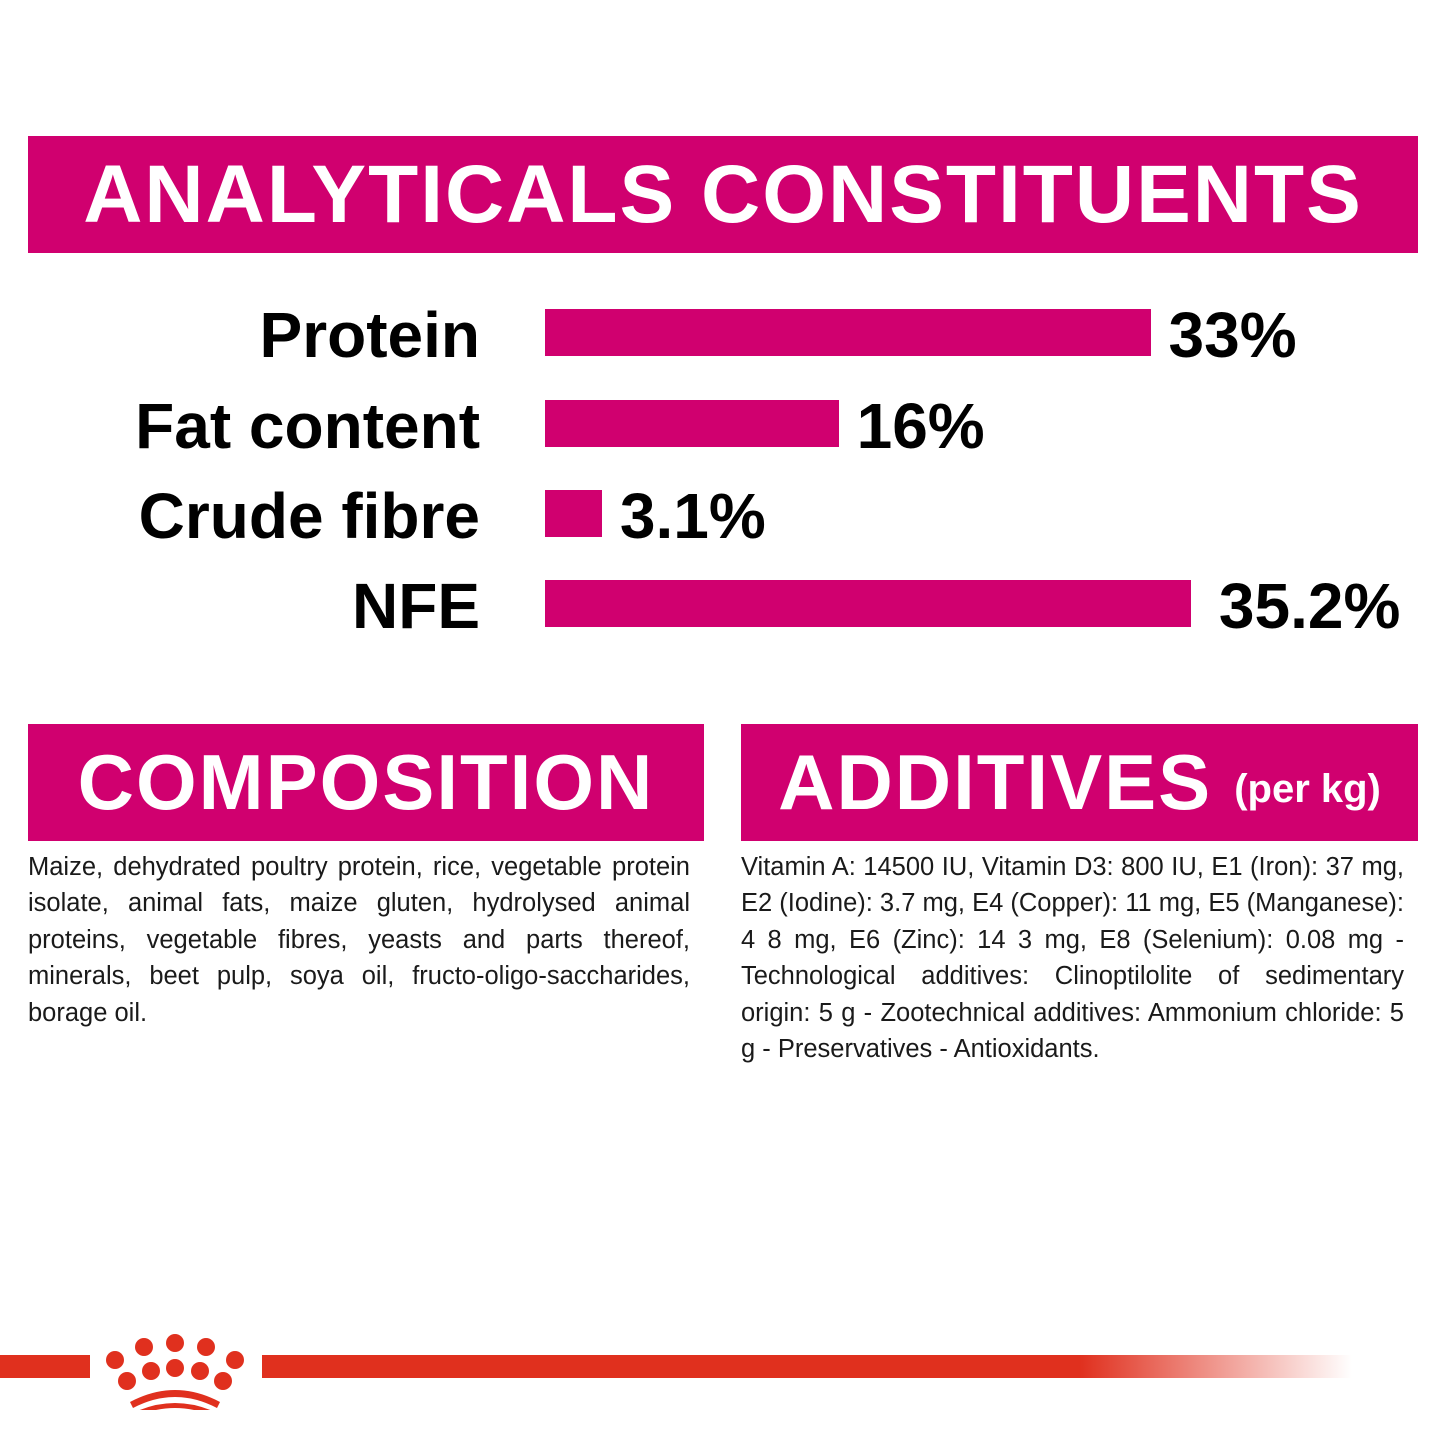  What do you see at coordinates (416, 606) in the screenshot?
I see `bar-label: NFE` at bounding box center [416, 606].